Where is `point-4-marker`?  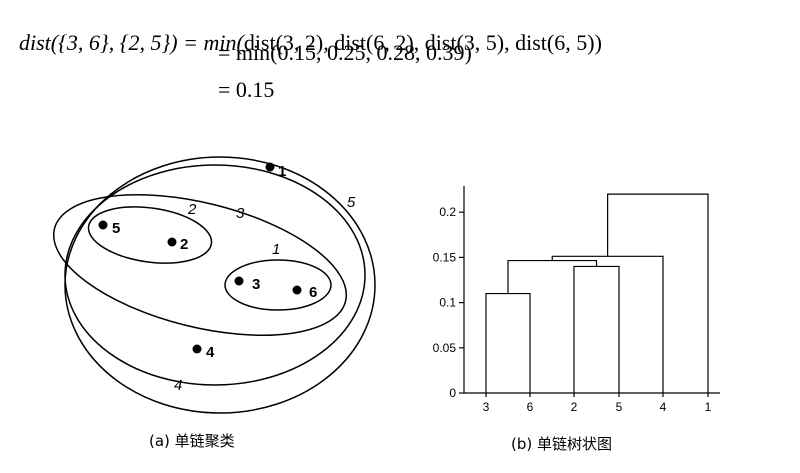
point-4-marker is located at coordinates (197, 349).